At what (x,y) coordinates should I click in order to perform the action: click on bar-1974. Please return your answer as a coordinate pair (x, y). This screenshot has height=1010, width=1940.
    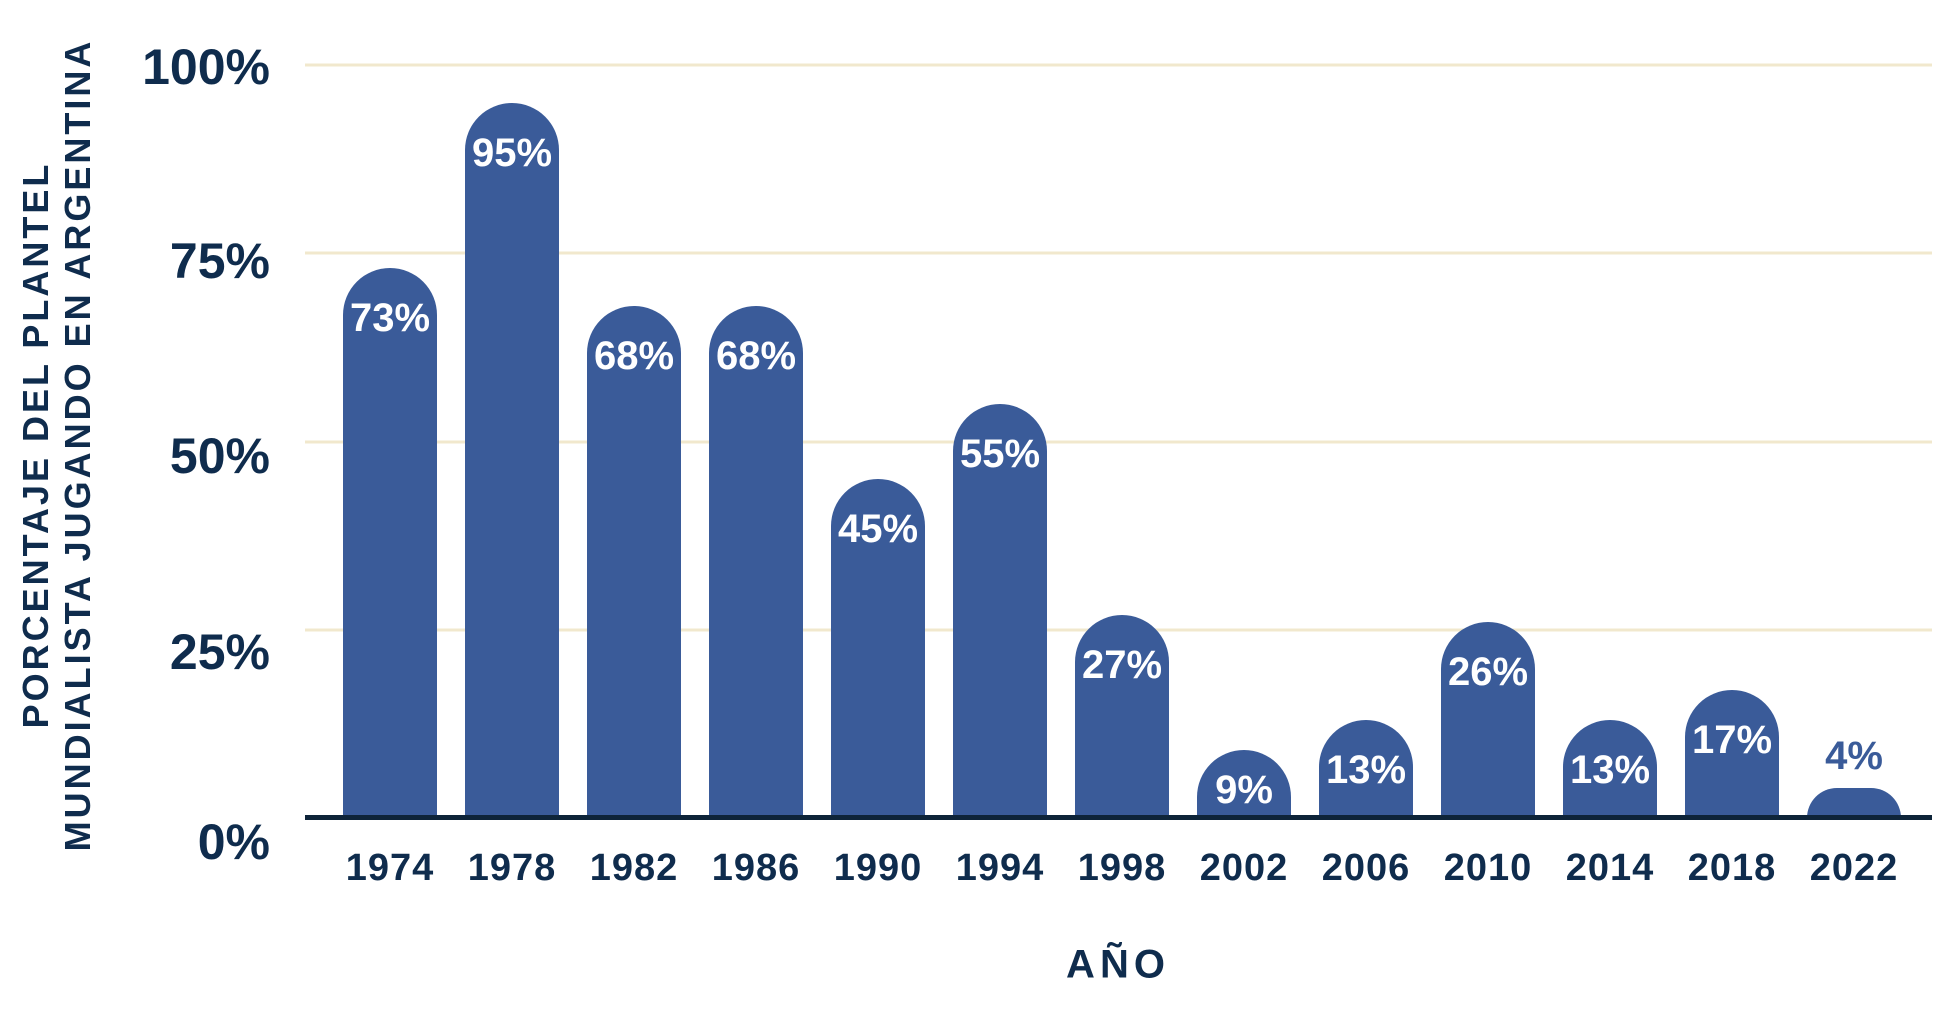
    Looking at the image, I should click on (390, 543).